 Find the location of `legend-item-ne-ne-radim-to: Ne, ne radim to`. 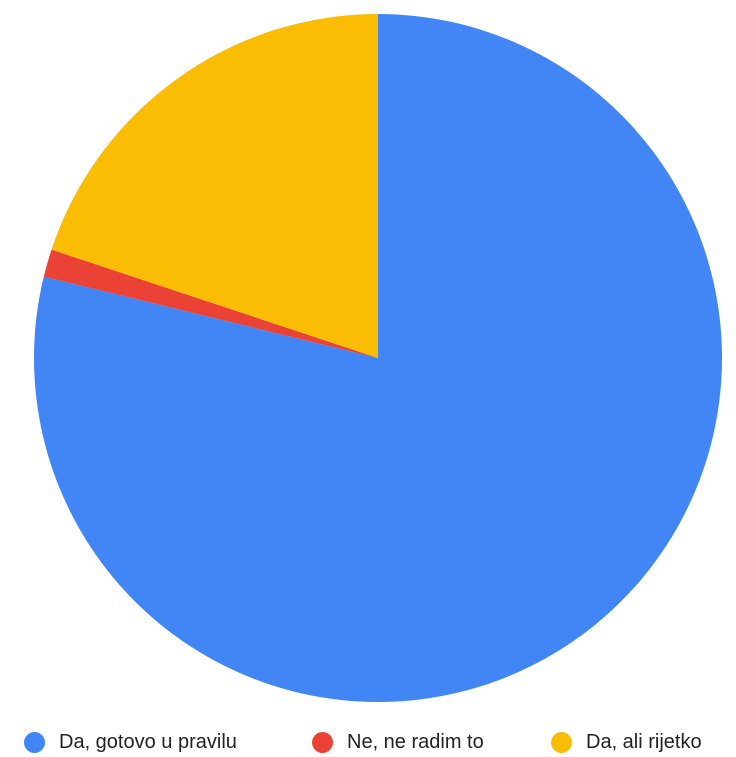

legend-item-ne-ne-radim-to: Ne, ne radim to is located at coordinates (398, 742).